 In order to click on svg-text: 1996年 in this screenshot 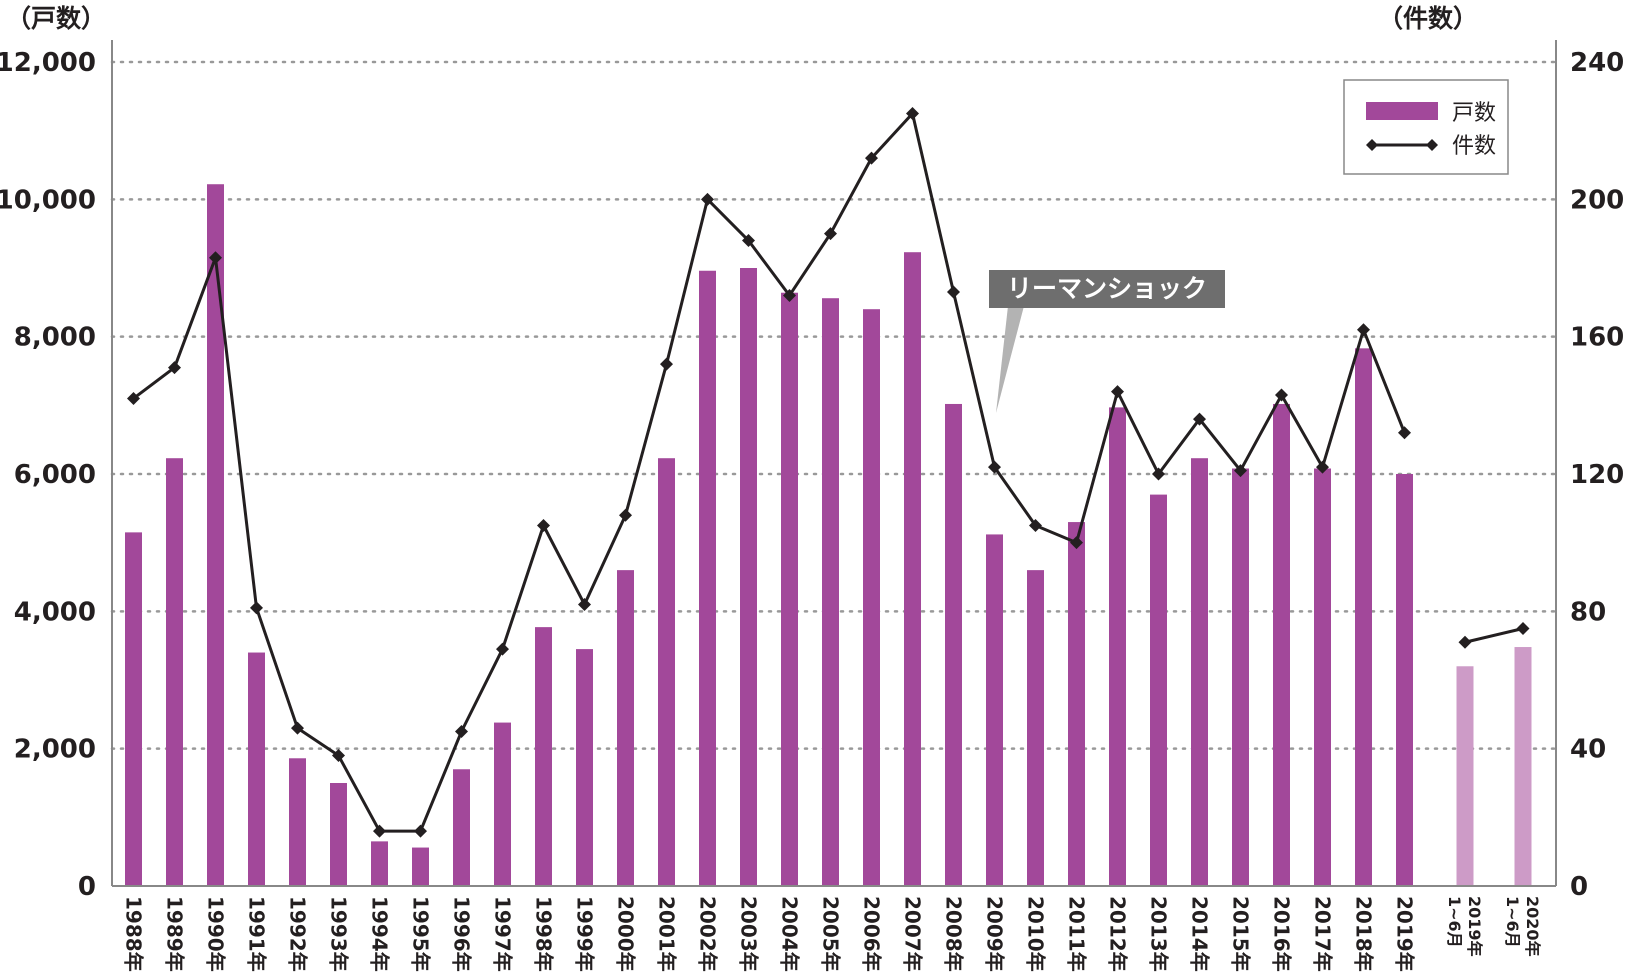, I will do `click(462, 934)`.